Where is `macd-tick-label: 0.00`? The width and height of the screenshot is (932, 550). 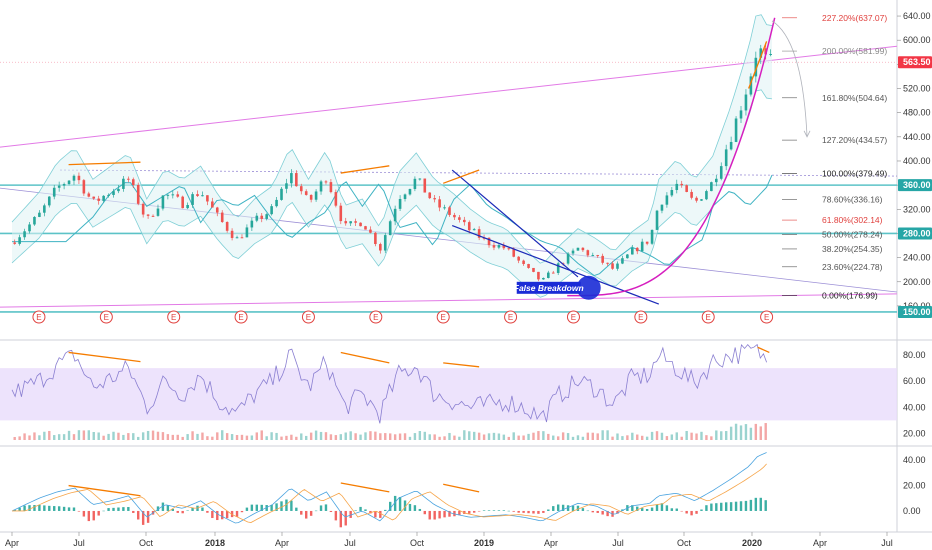
macd-tick-label: 0.00 is located at coordinates (912, 511).